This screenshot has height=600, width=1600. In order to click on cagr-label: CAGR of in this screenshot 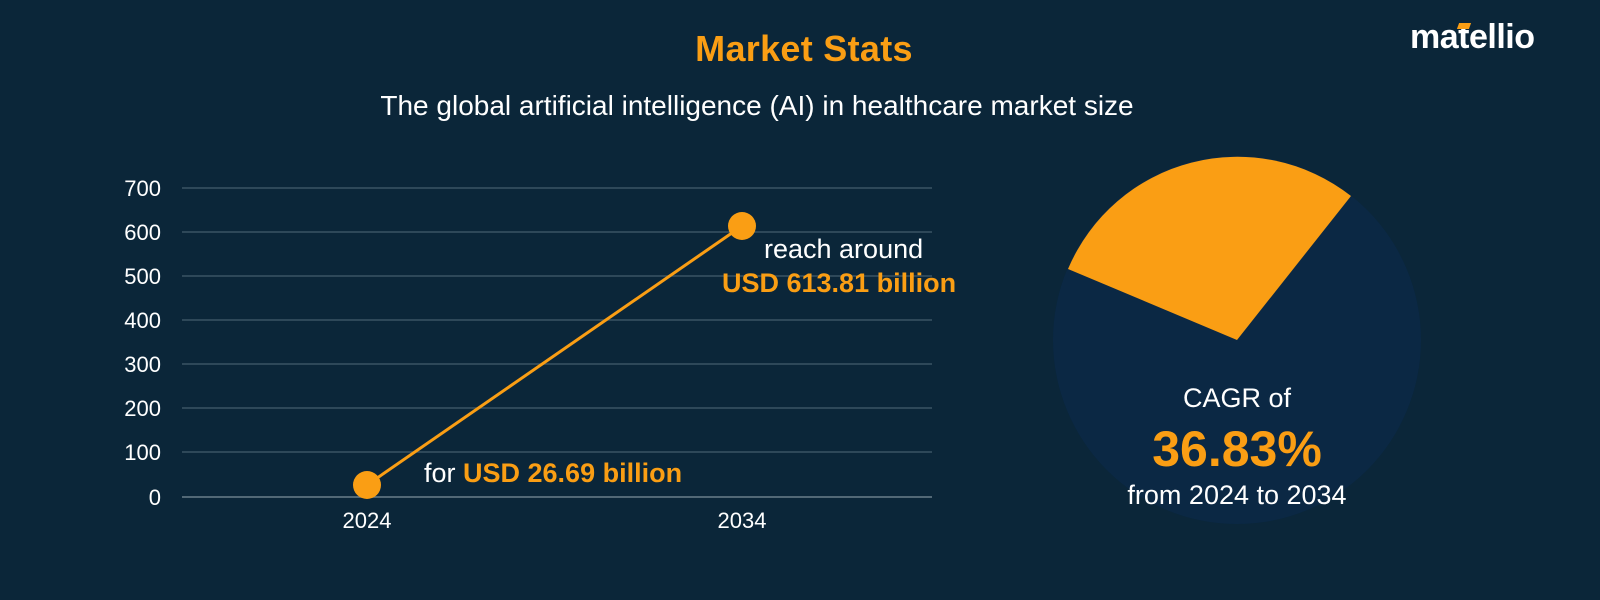, I will do `click(1237, 398)`.